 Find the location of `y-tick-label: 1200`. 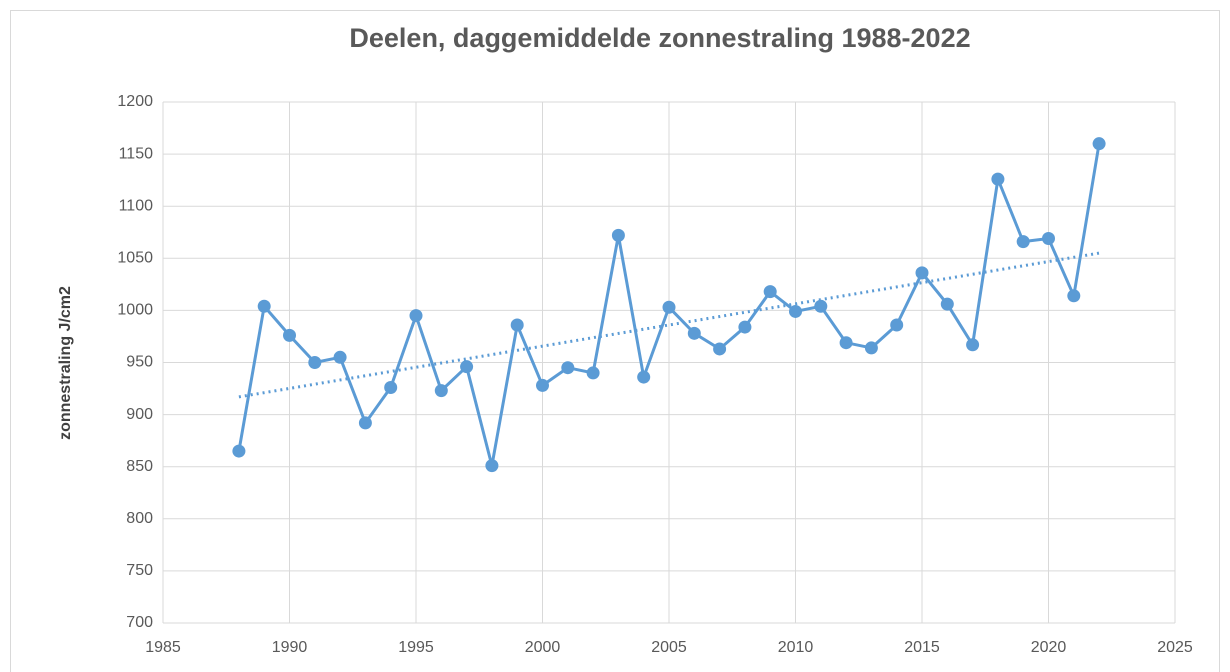

y-tick-label: 1200 is located at coordinates (135, 101).